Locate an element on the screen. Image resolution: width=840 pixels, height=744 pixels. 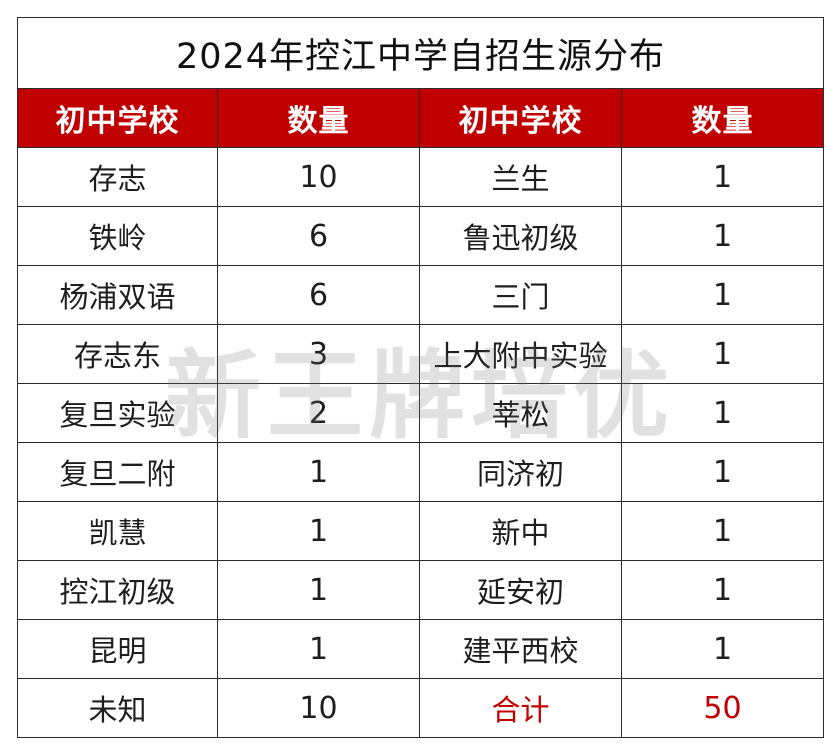
school-cell: 凯慧 is located at coordinates (117, 531).